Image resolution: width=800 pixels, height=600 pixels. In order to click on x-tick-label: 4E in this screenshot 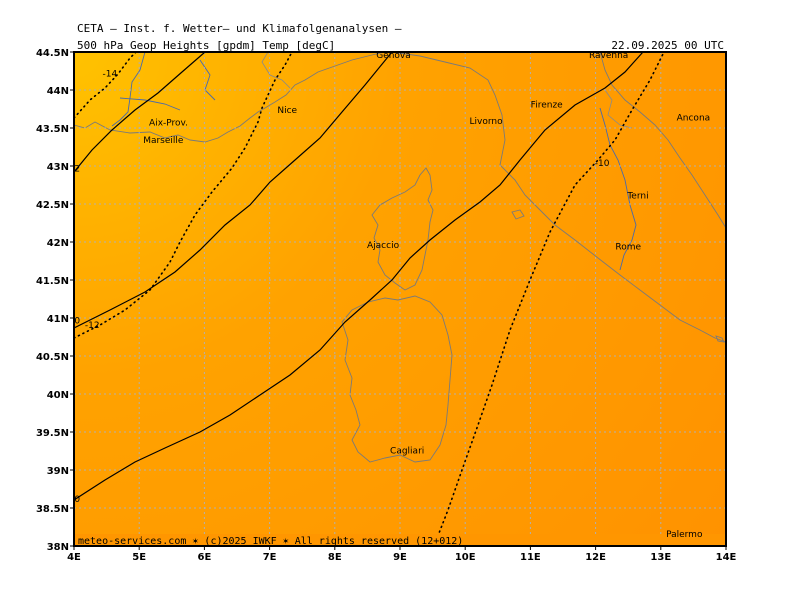, I will do `click(74, 557)`.